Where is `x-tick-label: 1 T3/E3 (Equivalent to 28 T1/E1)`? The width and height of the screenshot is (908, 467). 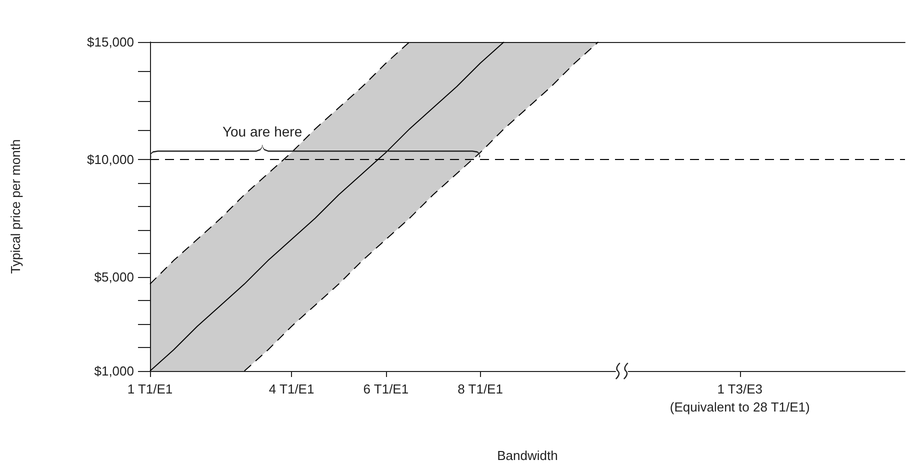 x-tick-label: 1 T3/E3 (Equivalent to 28 T1/E1) is located at coordinates (740, 398).